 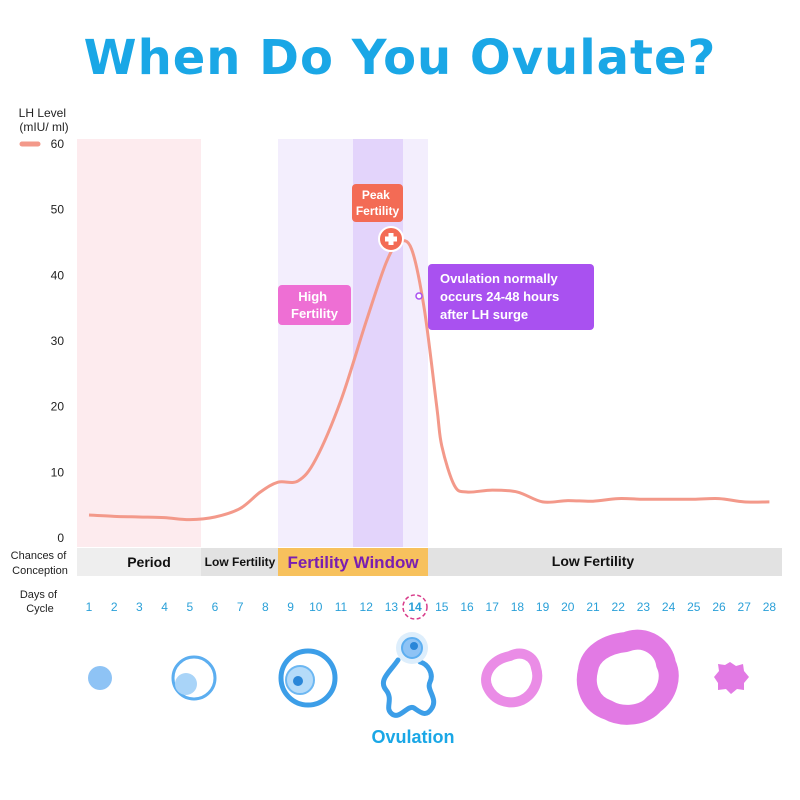 I want to click on day-tick-label: 11, so click(x=341, y=607).